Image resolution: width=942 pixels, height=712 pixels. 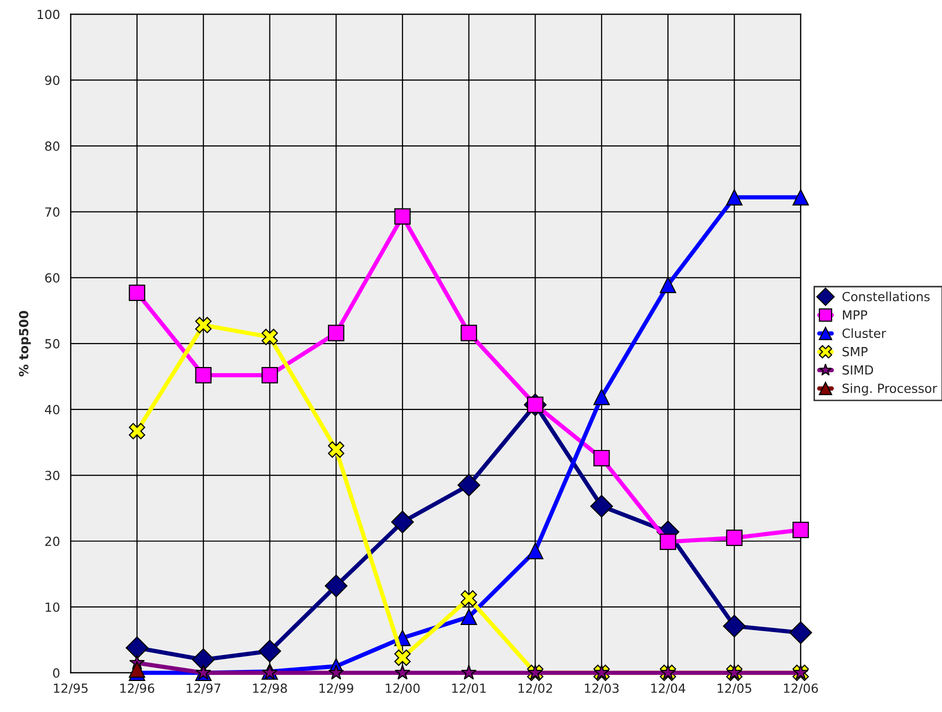 I want to click on legend-label: Sing. Processor, so click(x=890, y=389).